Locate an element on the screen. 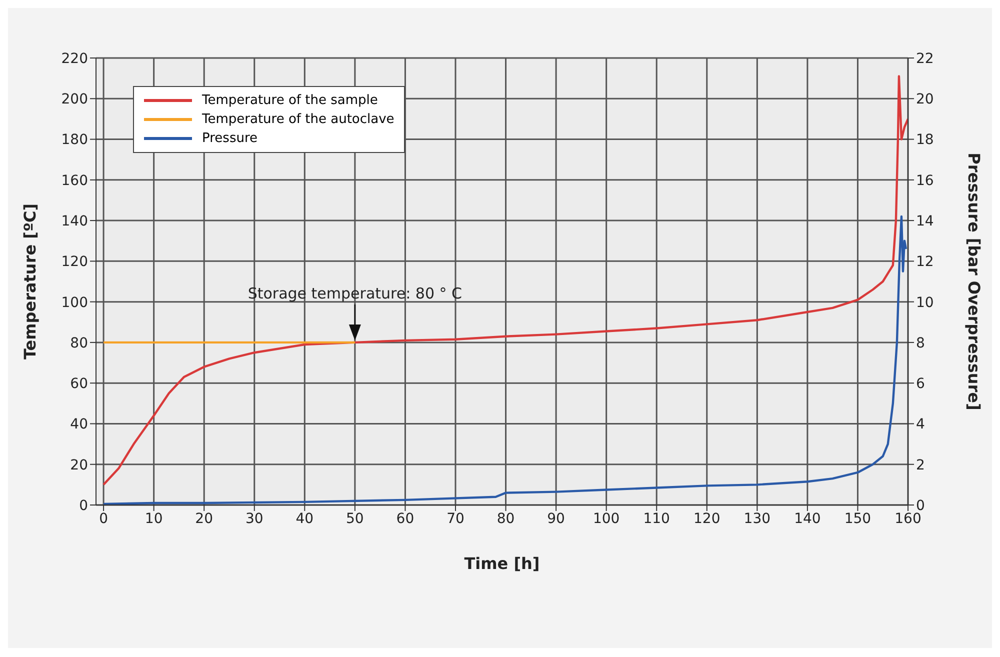 The width and height of the screenshot is (1000, 657). x-tick-label: 140 is located at coordinates (807, 518).